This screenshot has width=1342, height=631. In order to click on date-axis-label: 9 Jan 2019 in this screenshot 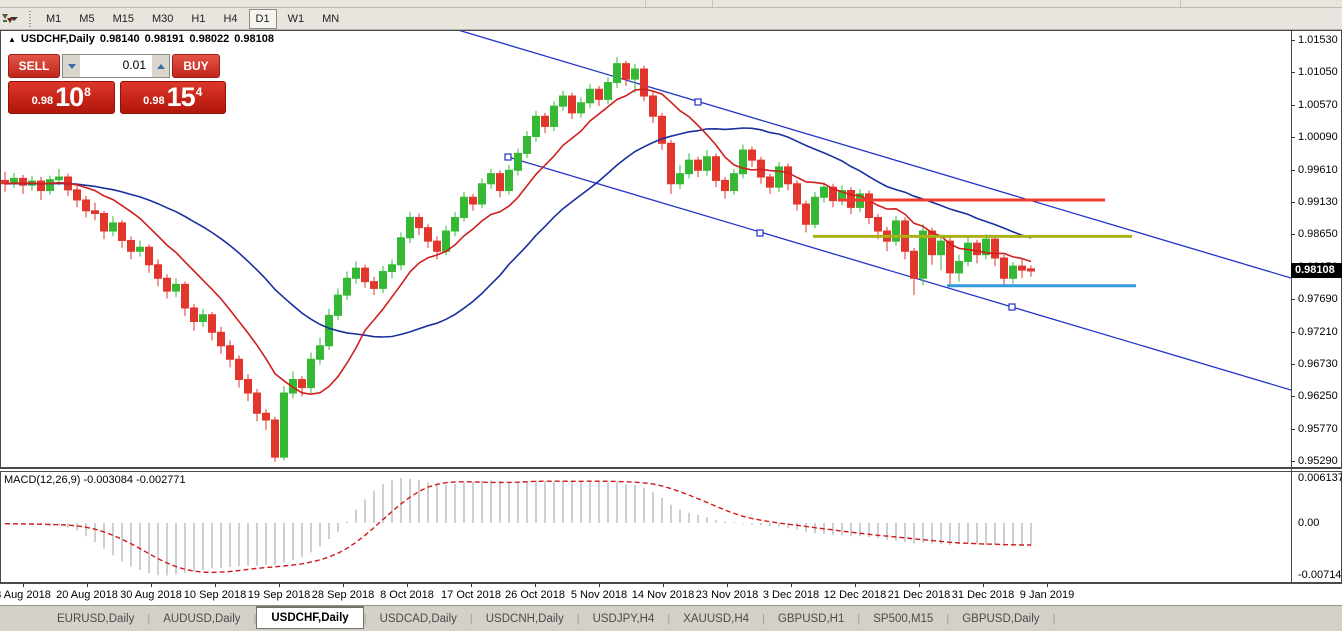, I will do `click(1047, 595)`.